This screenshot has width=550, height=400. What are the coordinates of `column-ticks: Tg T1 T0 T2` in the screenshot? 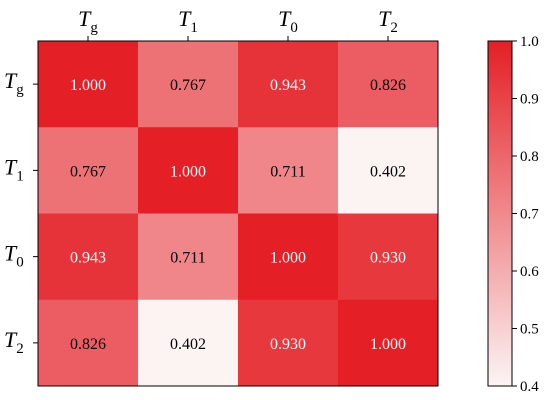 It's located at (238, 23).